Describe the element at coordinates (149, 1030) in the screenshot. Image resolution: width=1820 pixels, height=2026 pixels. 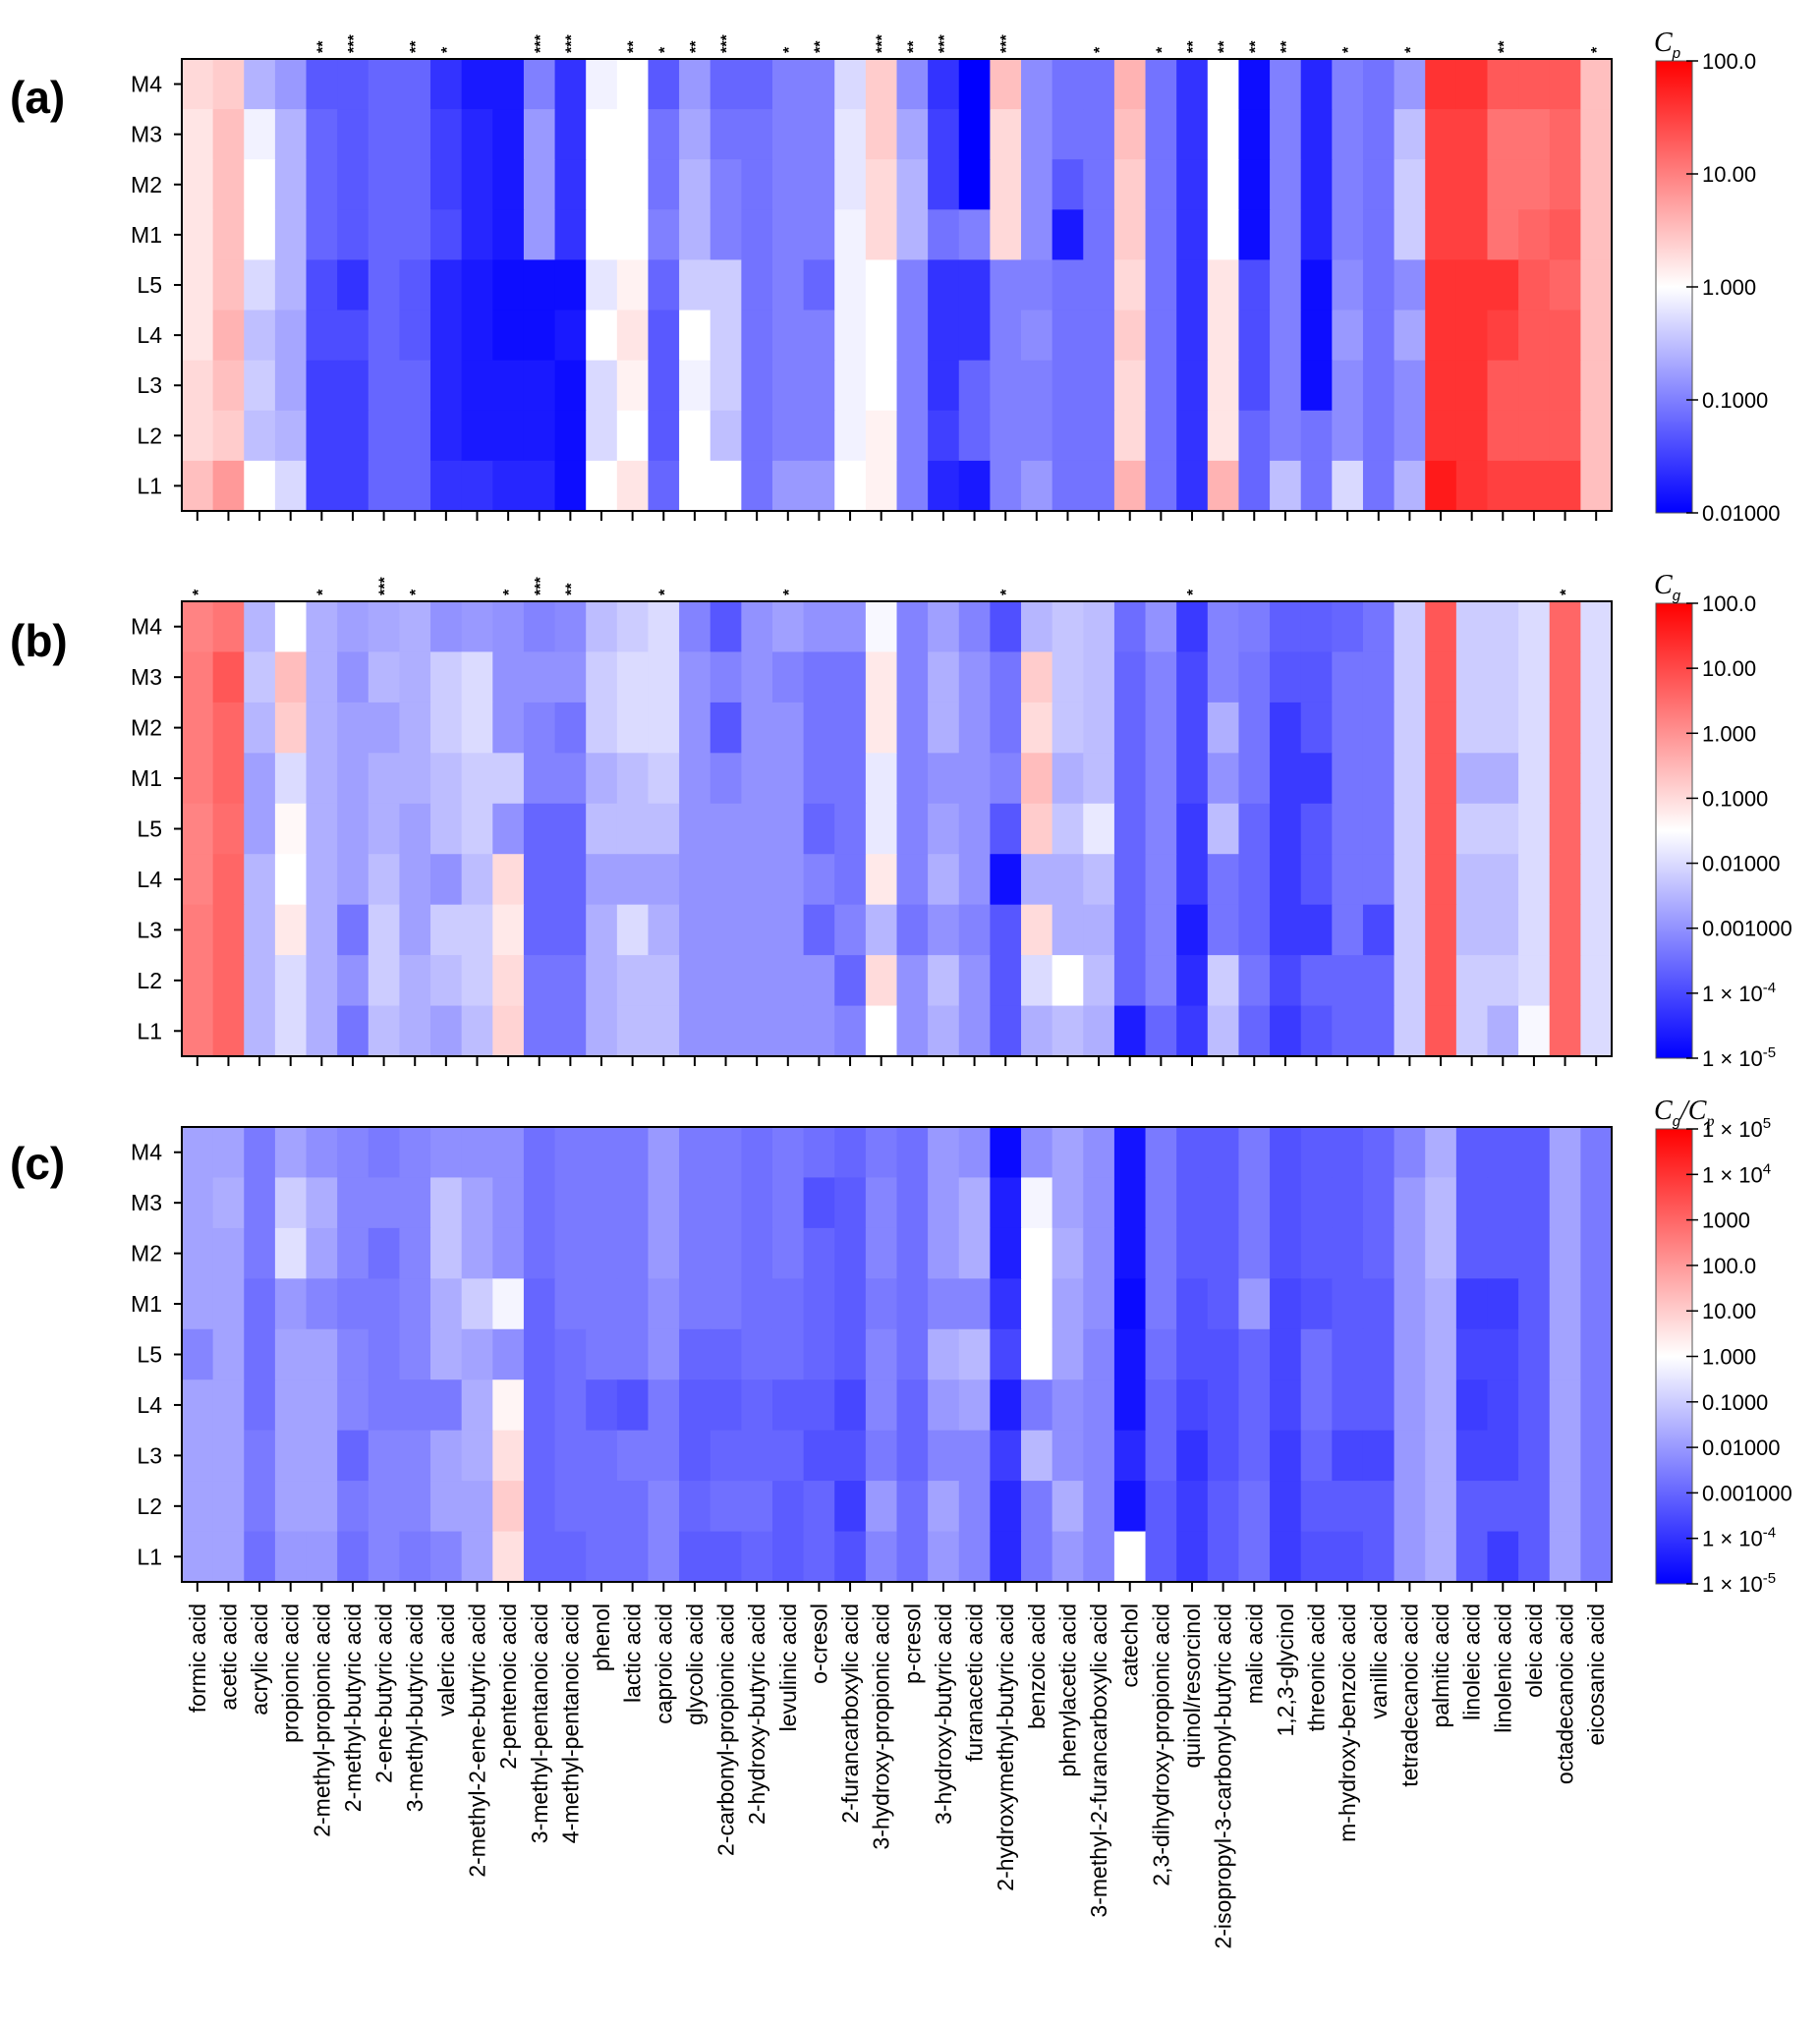
I see `row-label: L1` at that location.